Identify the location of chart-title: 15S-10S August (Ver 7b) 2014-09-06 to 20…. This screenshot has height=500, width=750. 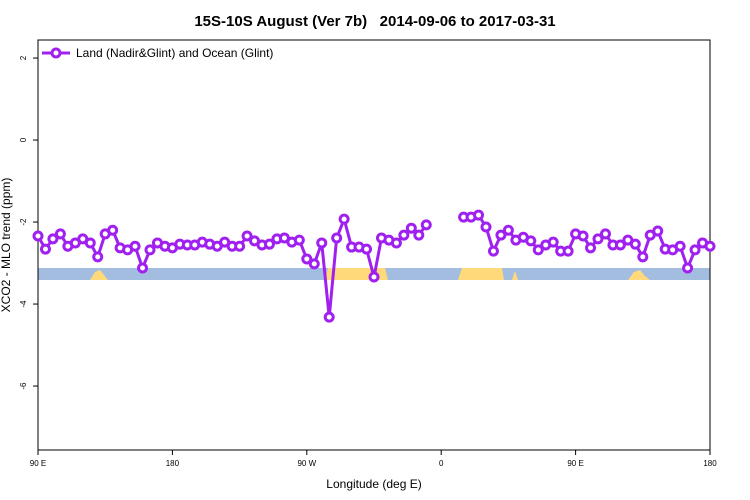
(374, 21).